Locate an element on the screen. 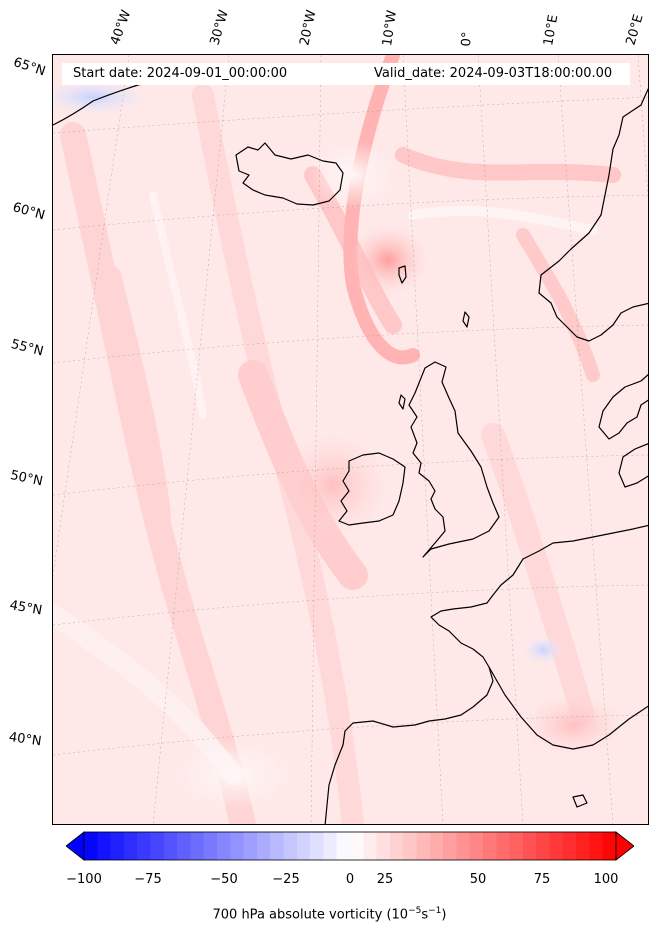 The height and width of the screenshot is (936, 659). colorbar-tick-label: 25 is located at coordinates (385, 879).